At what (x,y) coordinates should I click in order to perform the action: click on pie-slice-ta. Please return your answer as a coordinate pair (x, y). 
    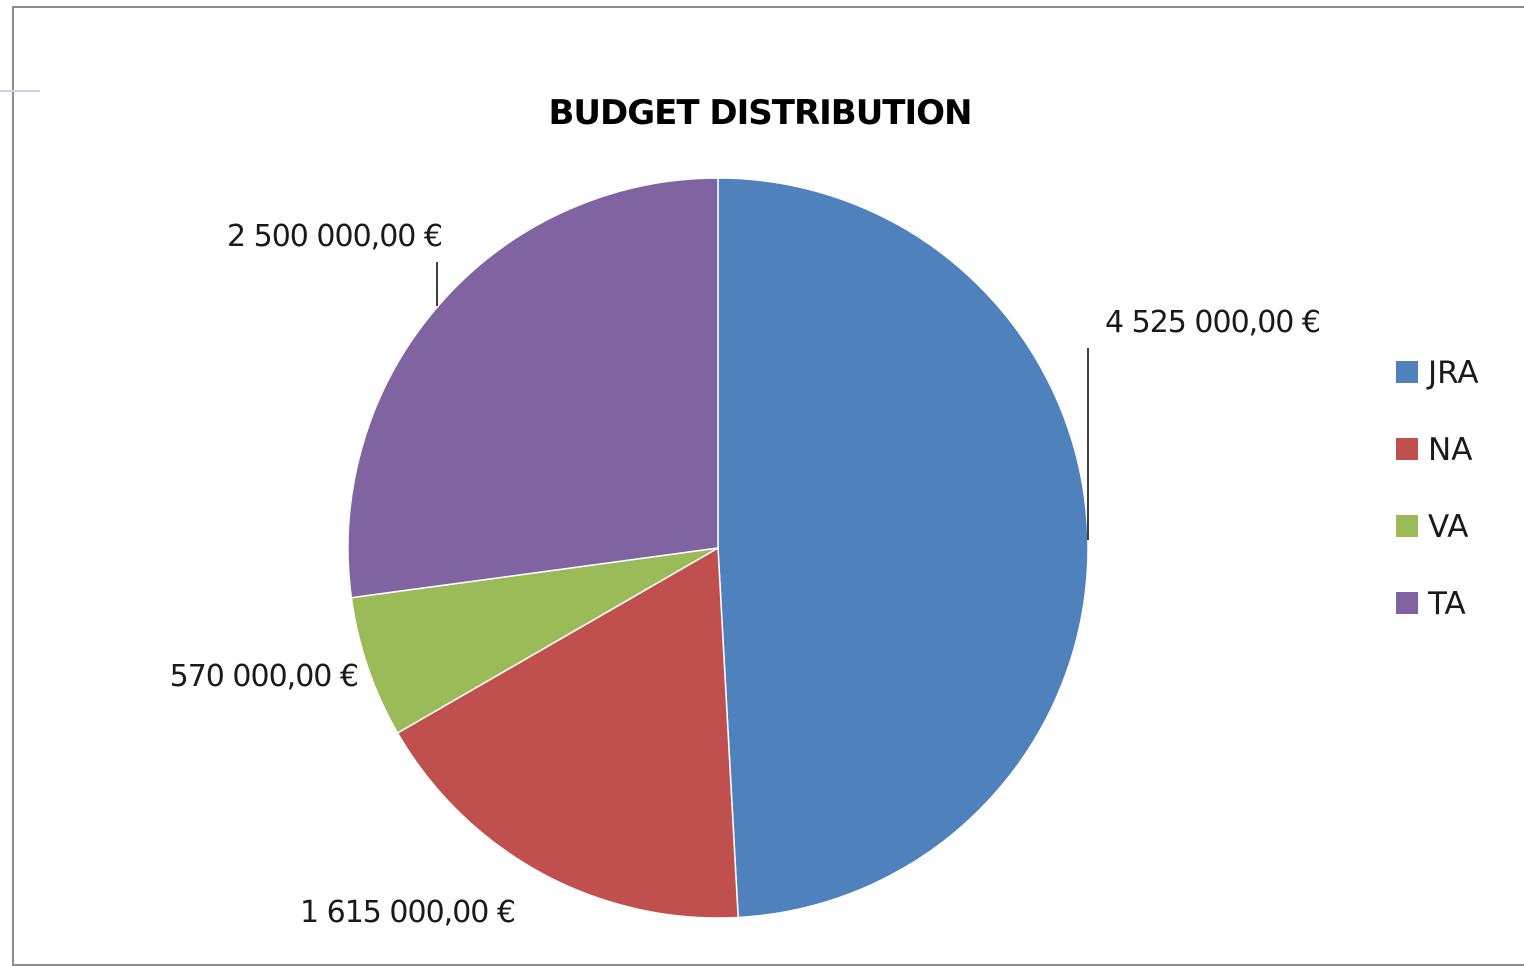
    Looking at the image, I should click on (533, 388).